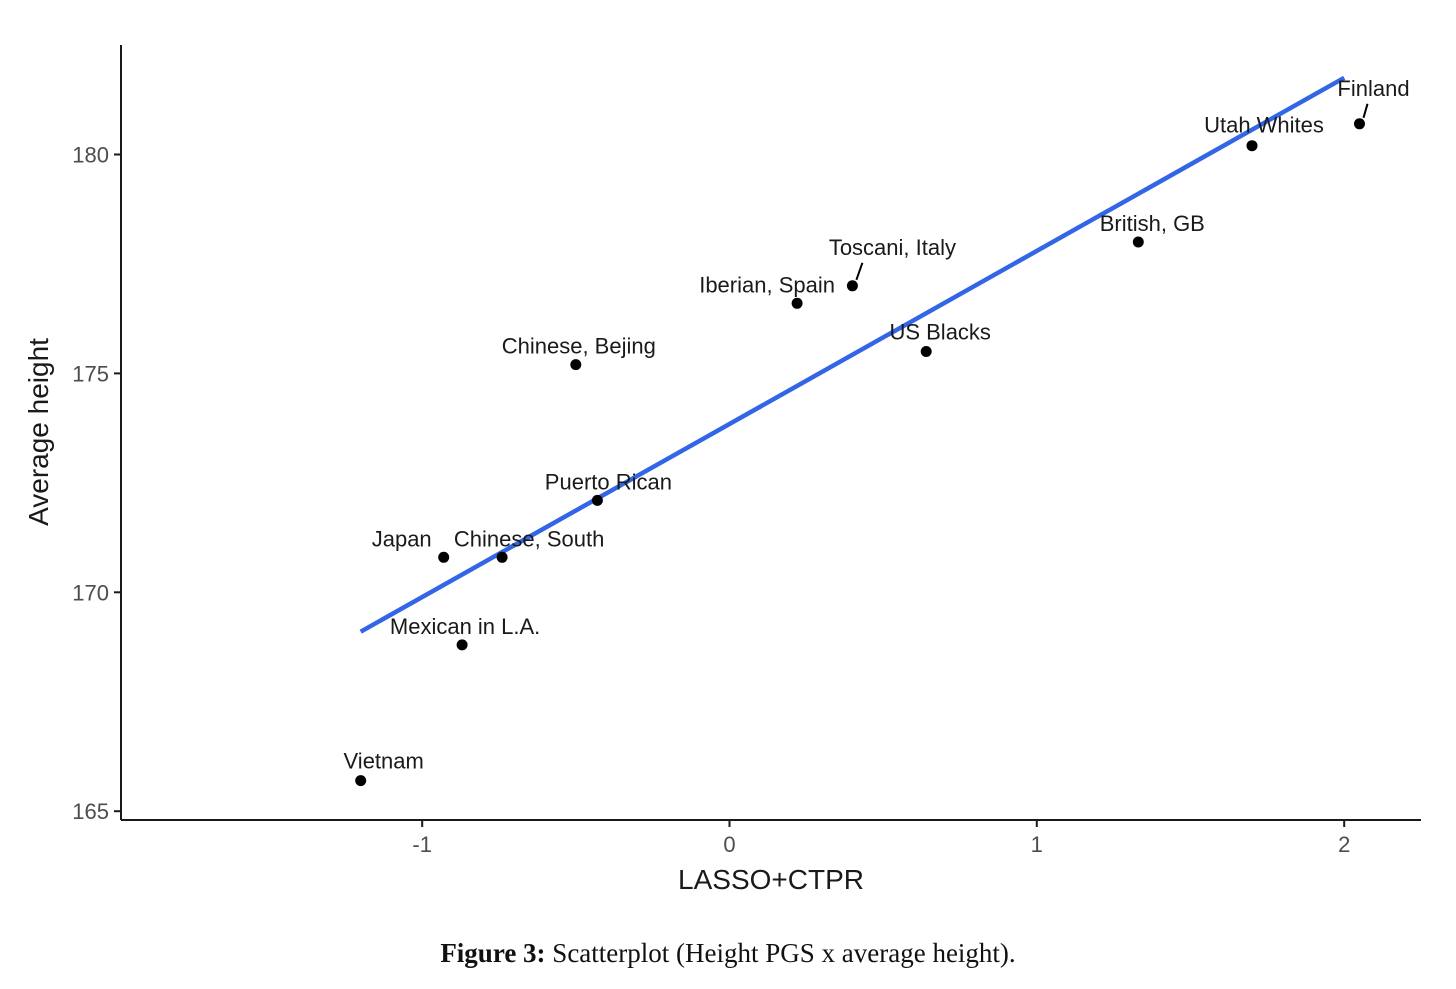 This screenshot has height=989, width=1456. I want to click on y-tick-label: 175, so click(90, 373).